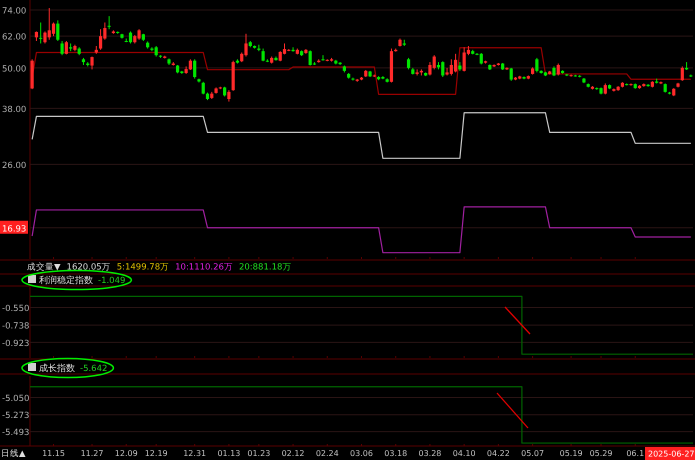 The height and width of the screenshot is (460, 695). I want to click on text: 20:881.18万, so click(265, 267).